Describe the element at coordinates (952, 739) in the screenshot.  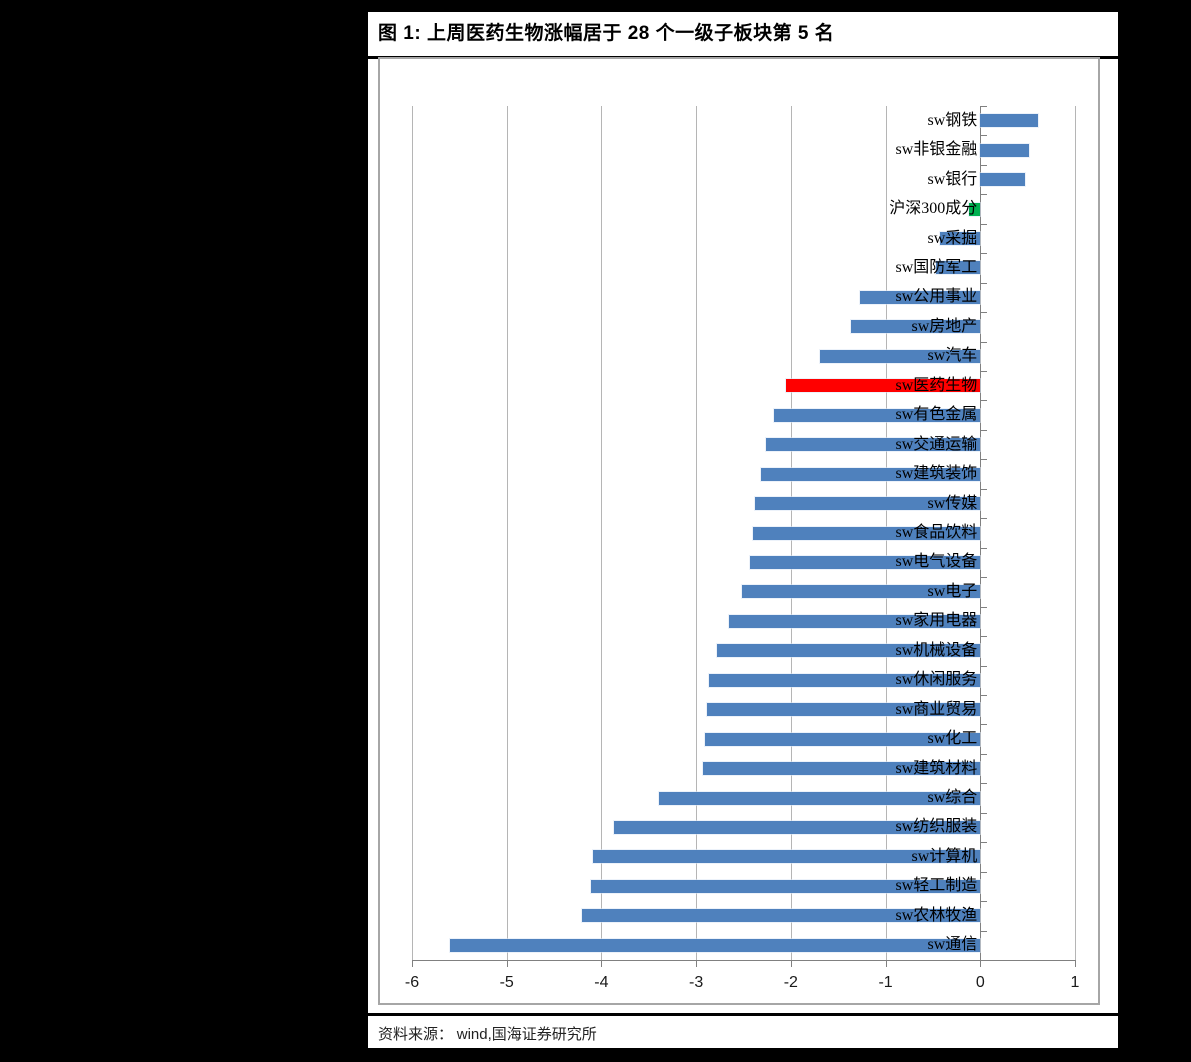
I see `category-label: sw化工` at that location.